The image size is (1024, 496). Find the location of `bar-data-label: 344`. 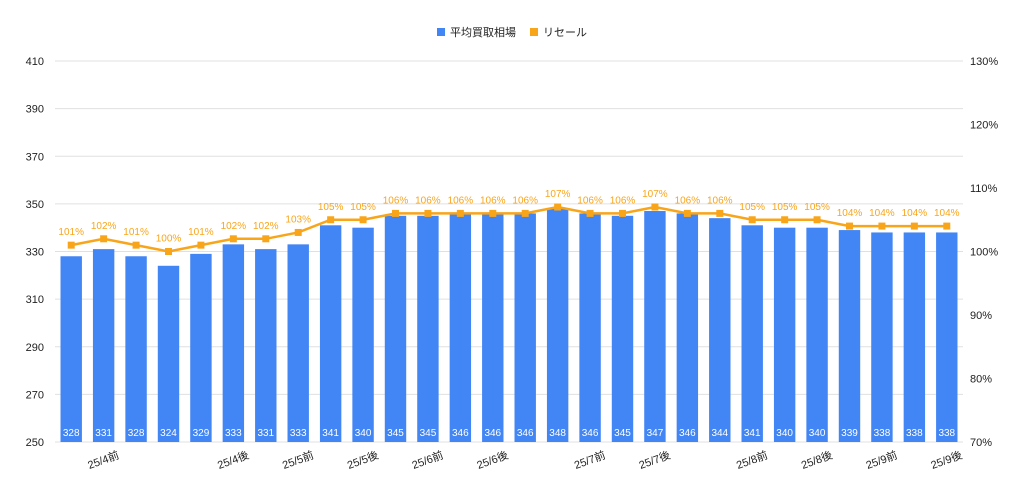

bar-data-label: 344 is located at coordinates (719, 433).